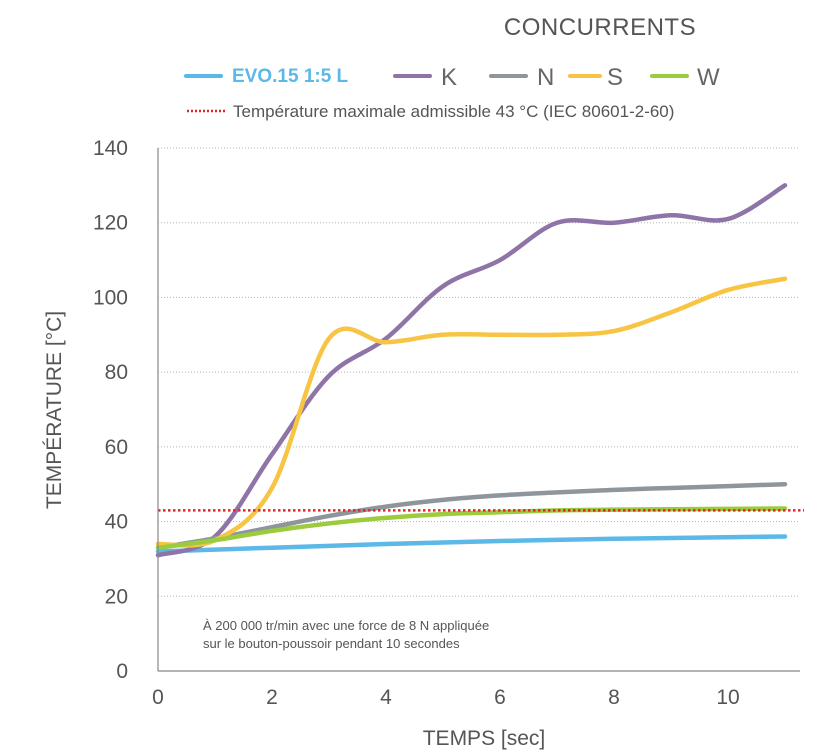 This screenshot has width=827, height=752. Describe the element at coordinates (110, 148) in the screenshot. I see `y-tick-140: 140` at that location.